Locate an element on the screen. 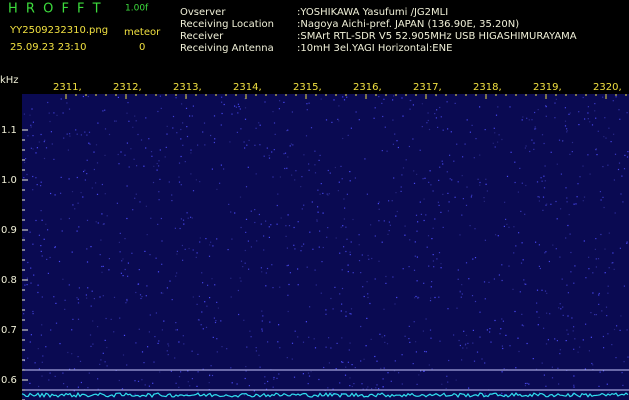  time-label: 2316, is located at coordinates (367, 87).